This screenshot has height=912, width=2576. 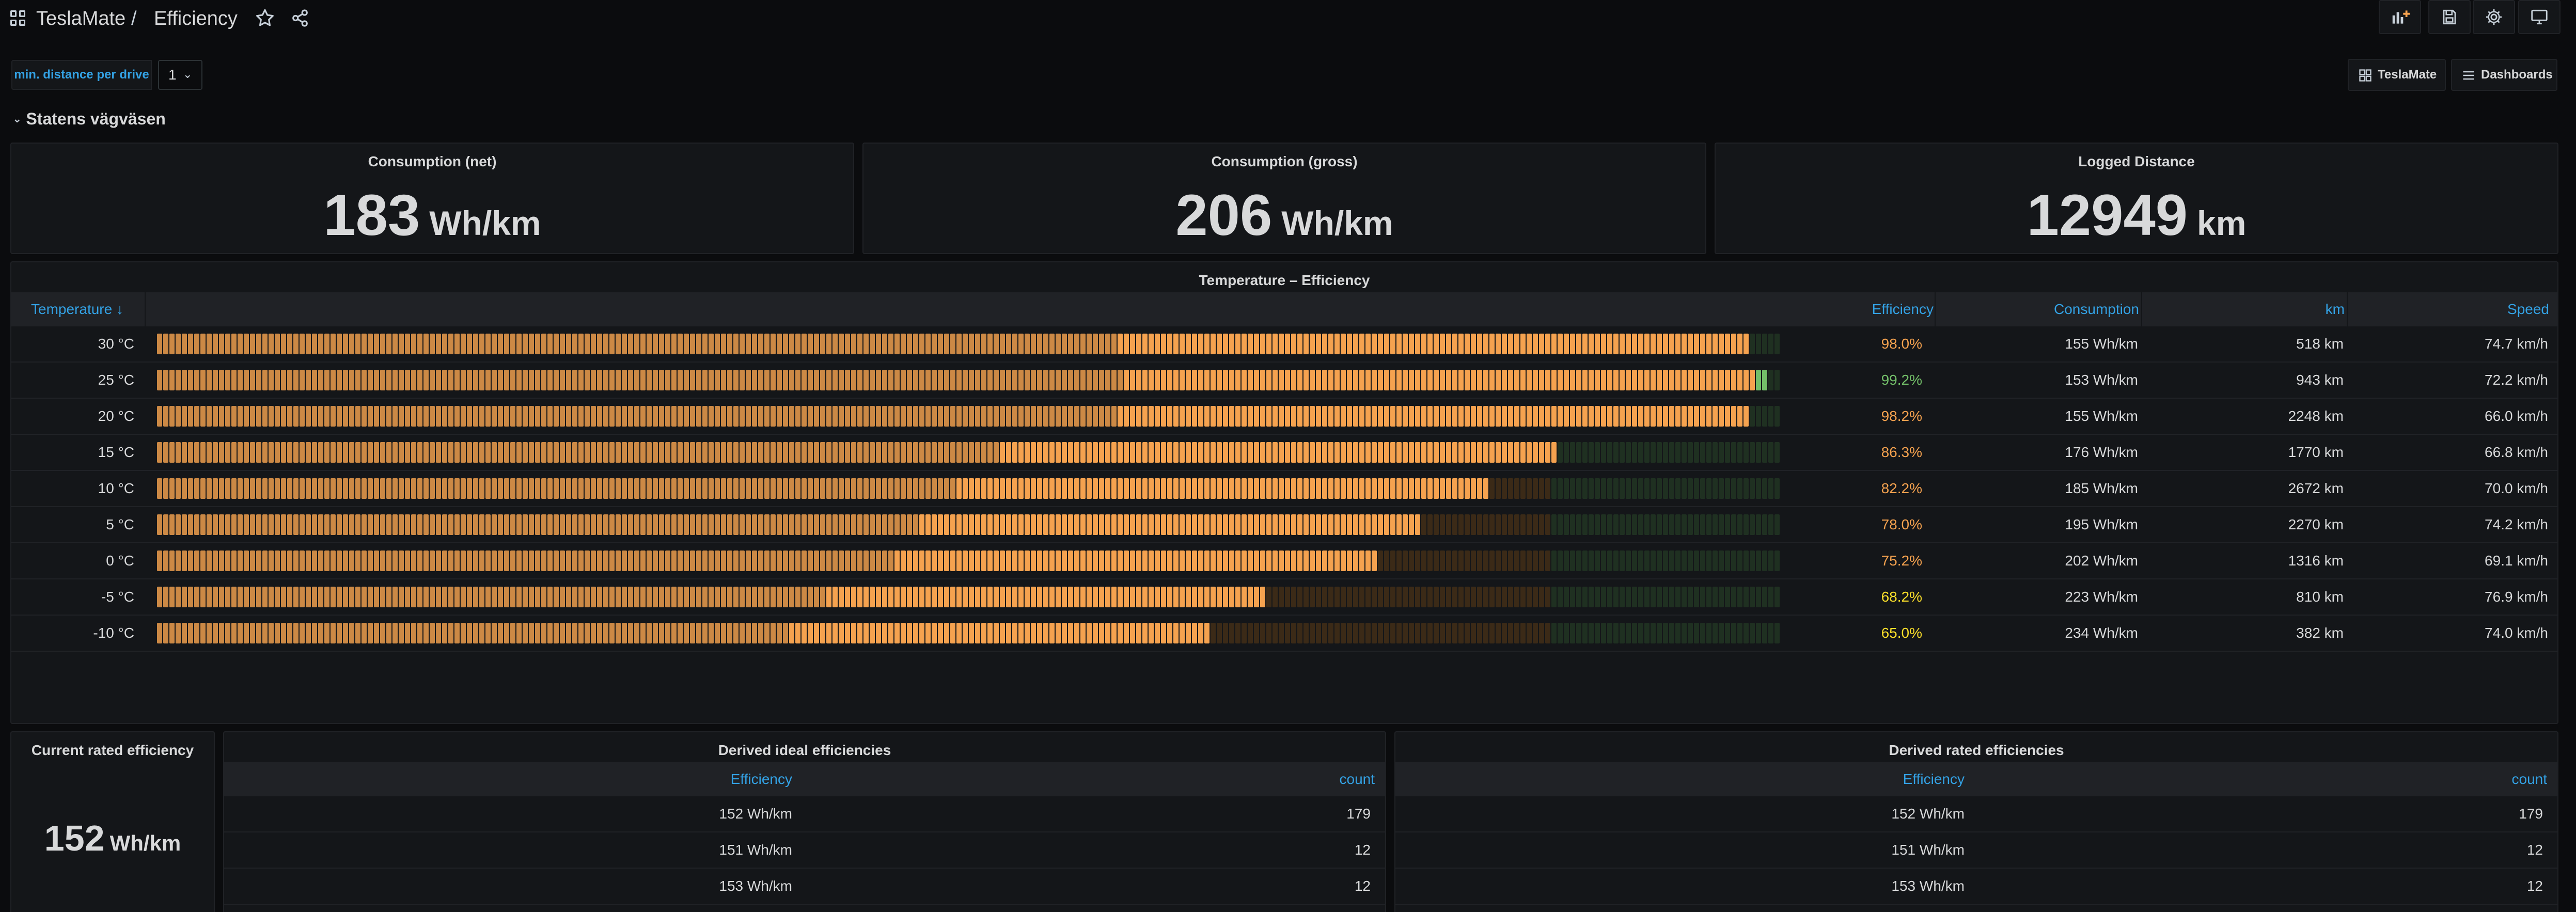 What do you see at coordinates (2096, 309) in the screenshot?
I see `column-header-consumption: Consumption` at bounding box center [2096, 309].